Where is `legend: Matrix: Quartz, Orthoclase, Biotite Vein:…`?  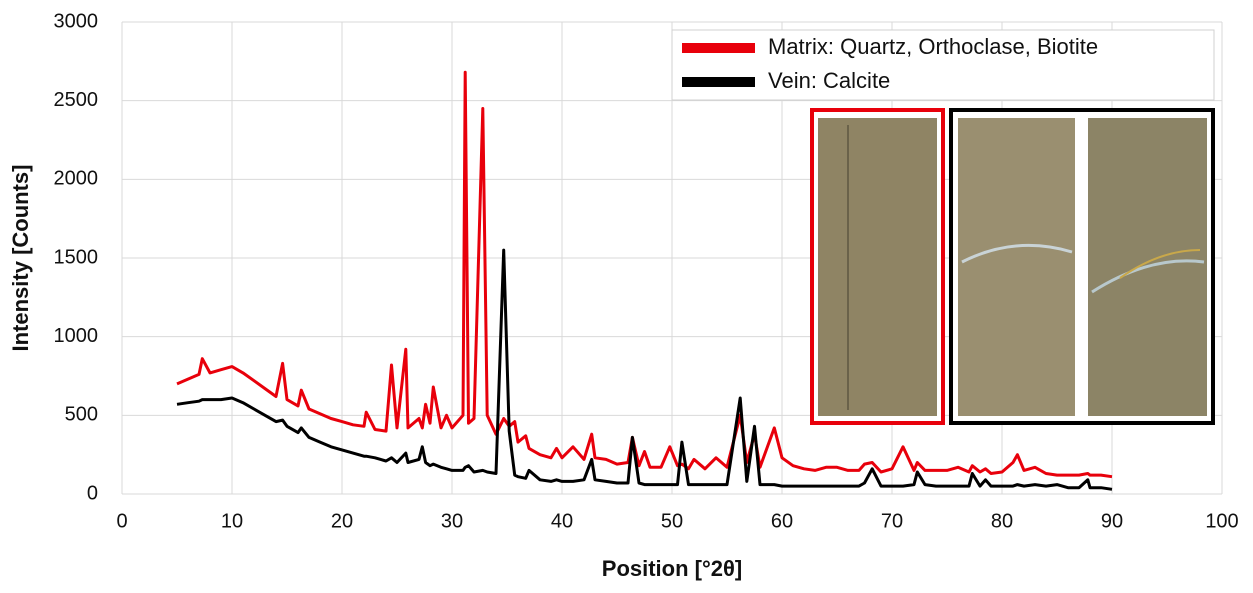 legend: Matrix: Quartz, Orthoclase, Biotite Vein:… is located at coordinates (890, 63).